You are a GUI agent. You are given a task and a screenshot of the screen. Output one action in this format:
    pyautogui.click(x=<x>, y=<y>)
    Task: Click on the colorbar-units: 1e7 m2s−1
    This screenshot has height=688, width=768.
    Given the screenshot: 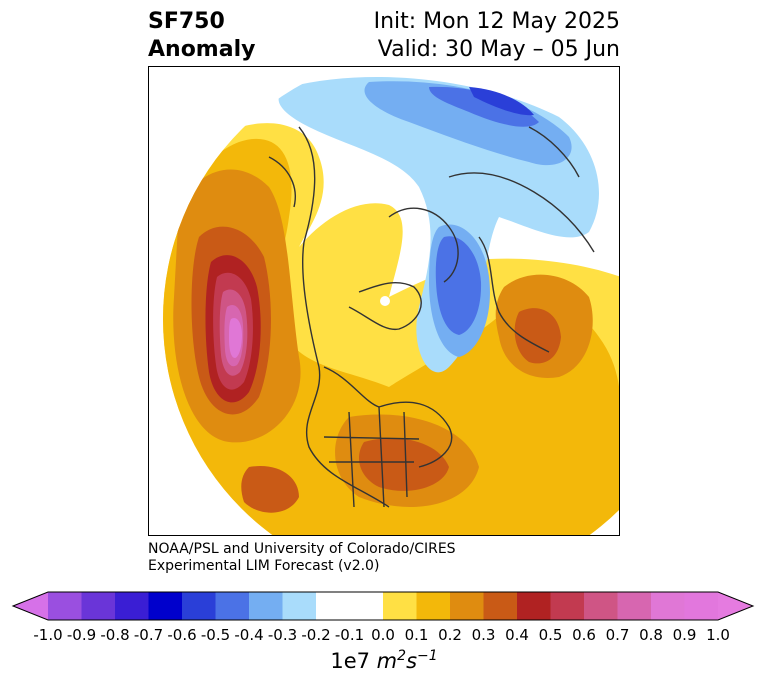 What is the action you would take?
    pyautogui.click(x=384, y=660)
    